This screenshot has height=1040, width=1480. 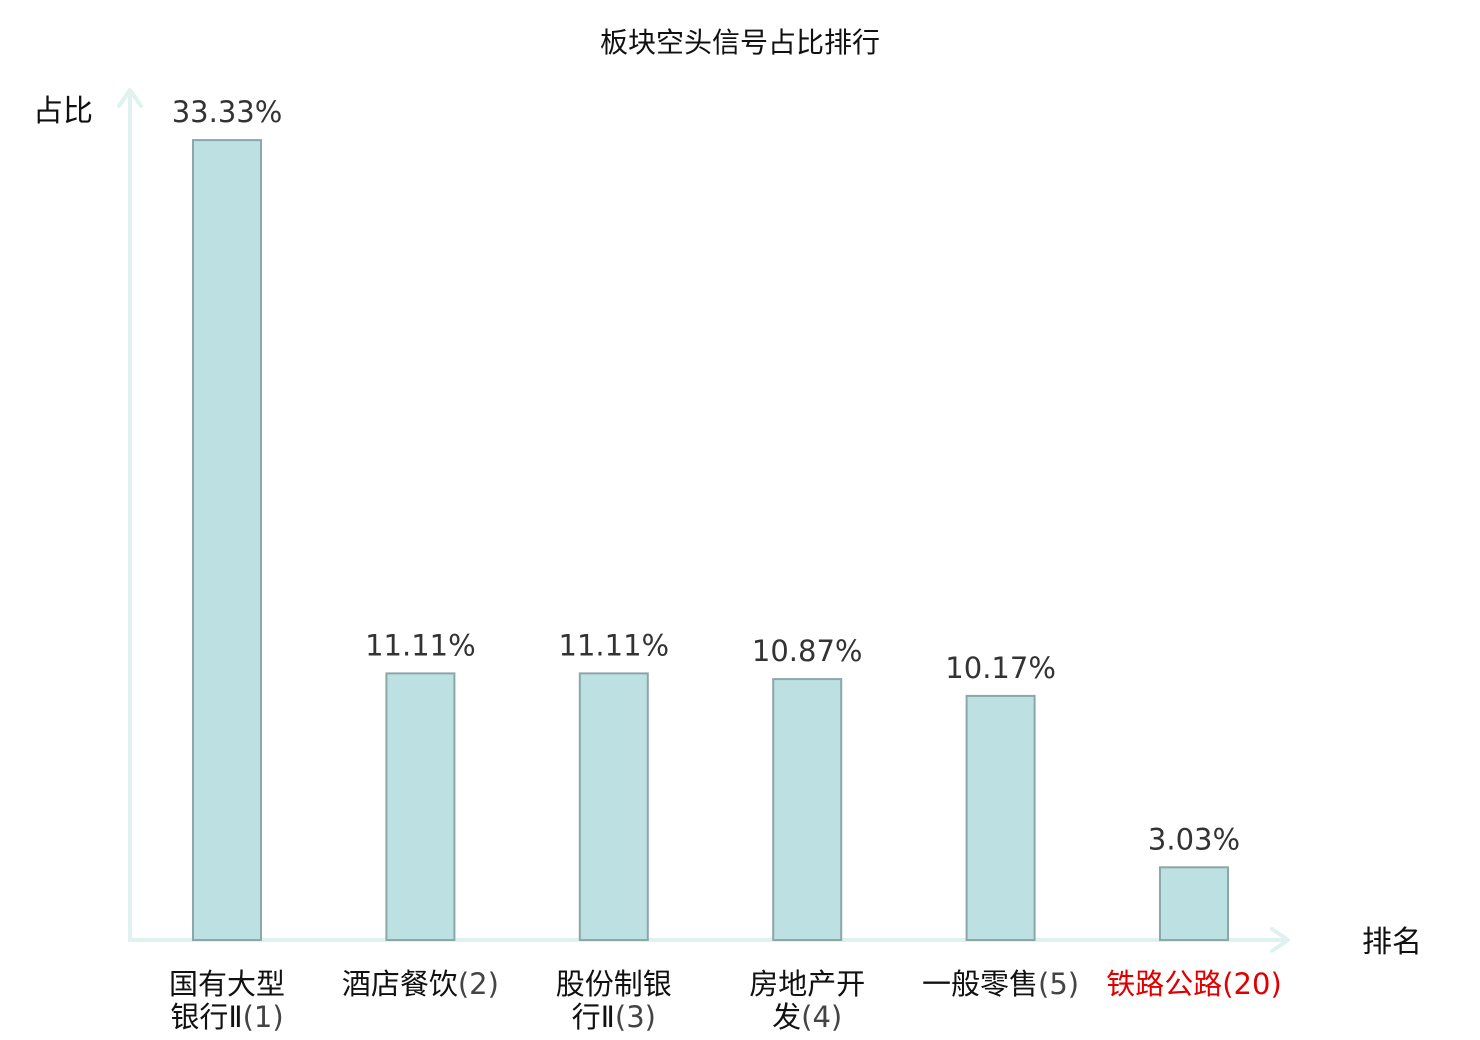 I want to click on category-label-line: 银行Ⅱ(1), so click(x=226, y=1017).